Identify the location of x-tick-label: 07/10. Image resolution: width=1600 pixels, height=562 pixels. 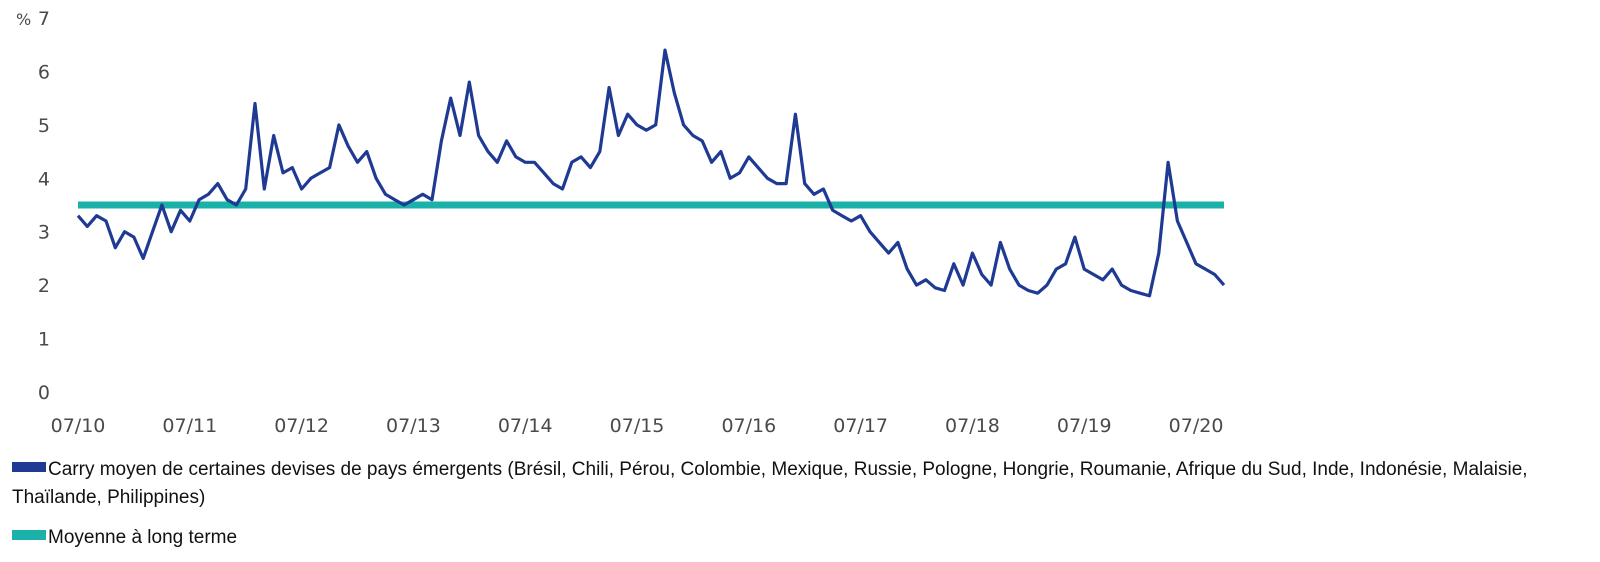
(78, 426).